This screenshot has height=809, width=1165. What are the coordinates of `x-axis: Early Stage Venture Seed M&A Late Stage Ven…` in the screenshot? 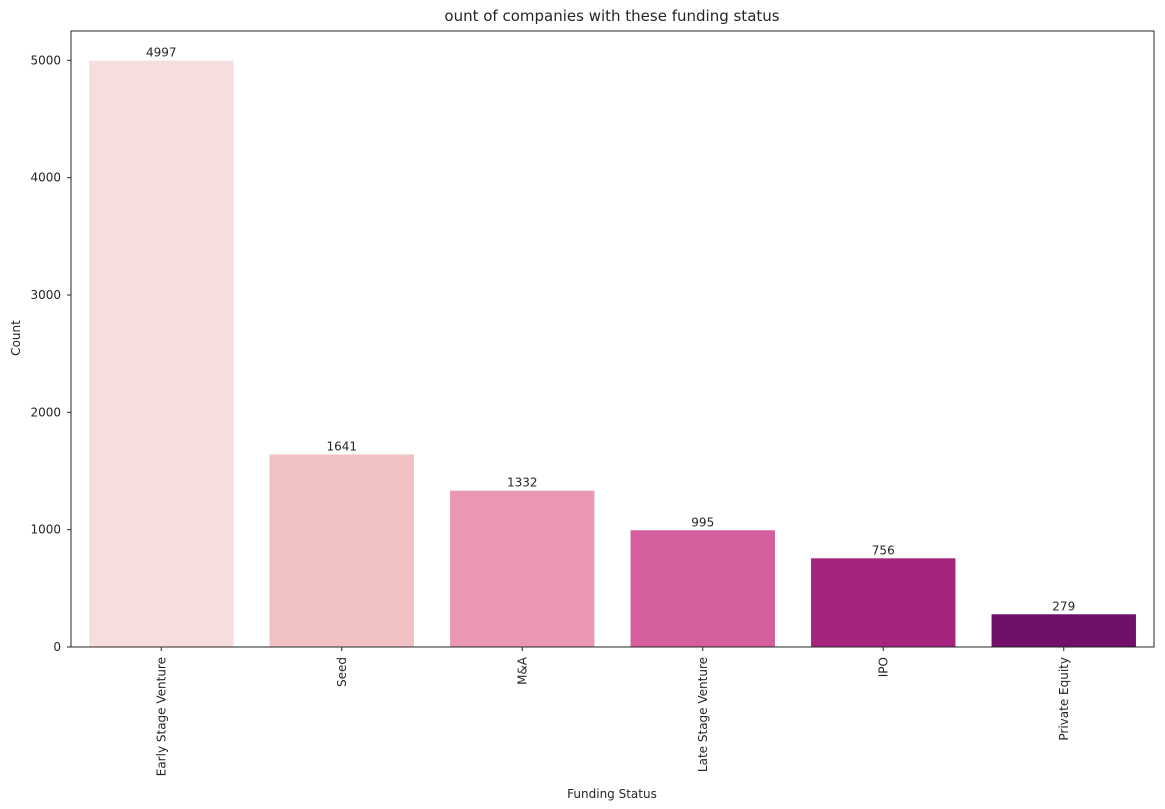 It's located at (612, 711).